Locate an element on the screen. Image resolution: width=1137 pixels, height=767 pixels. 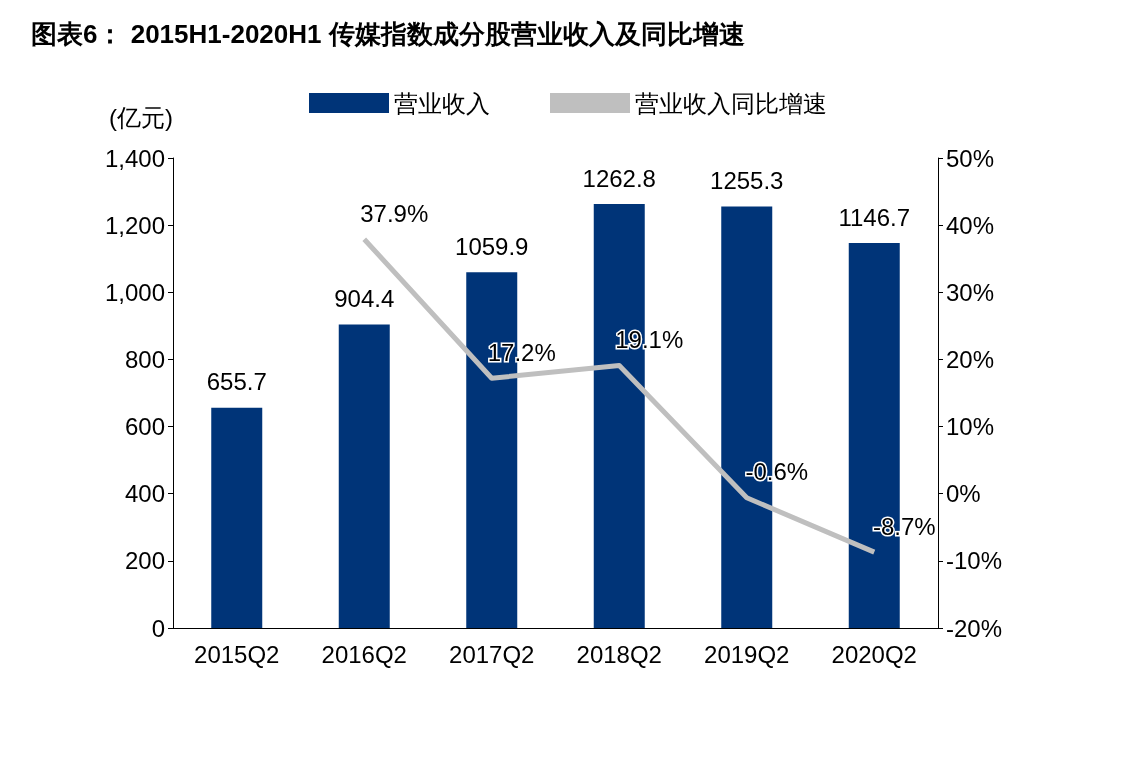
x-tick-label: 2016Q2 is located at coordinates (364, 654).